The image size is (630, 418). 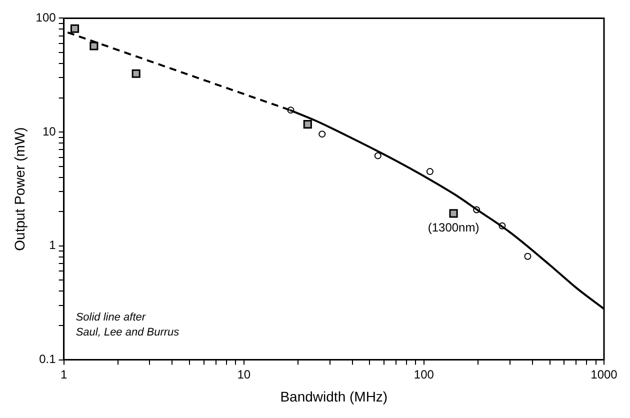 What do you see at coordinates (334, 396) in the screenshot?
I see `x-axis-title: Bandwidth (MHz)` at bounding box center [334, 396].